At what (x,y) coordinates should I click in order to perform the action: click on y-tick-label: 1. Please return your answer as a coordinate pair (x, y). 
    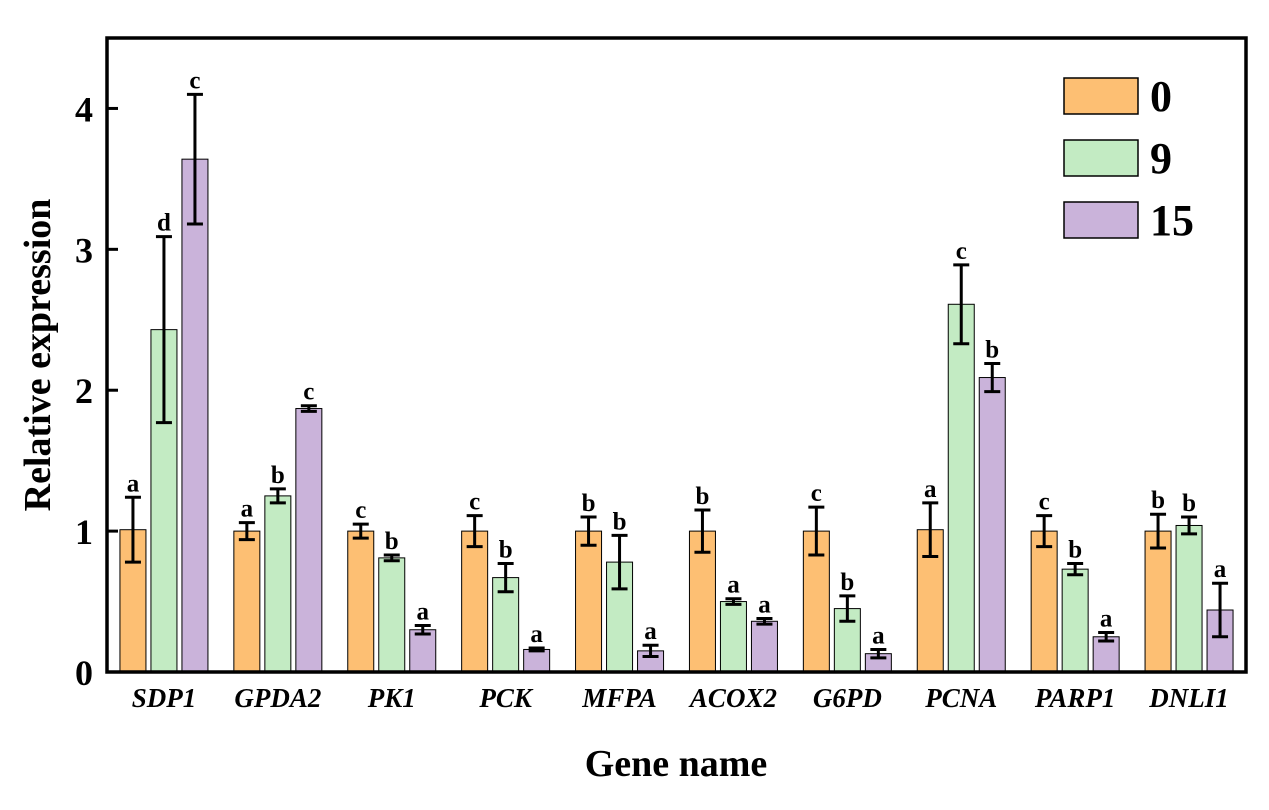
    Looking at the image, I should click on (84, 532).